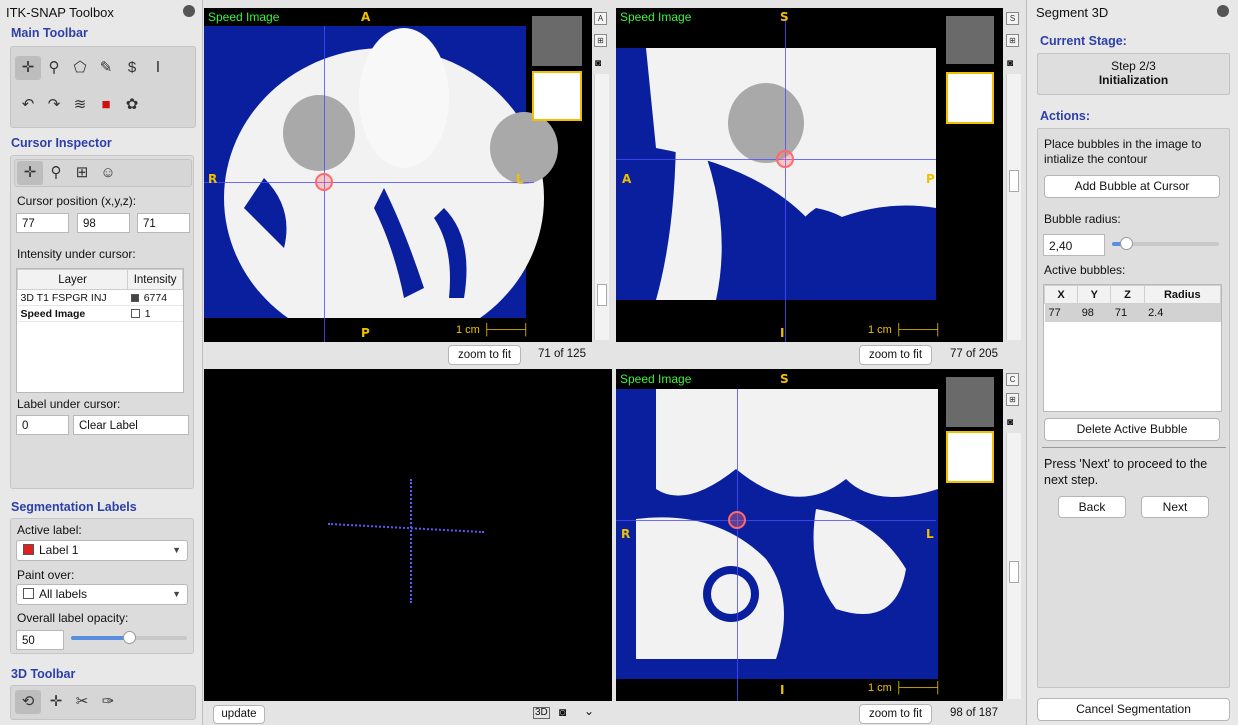 Image resolution: width=1238 pixels, height=725 pixels. What do you see at coordinates (1074, 245) in the screenshot?
I see `bubble-radius-field: 2,40` at bounding box center [1074, 245].